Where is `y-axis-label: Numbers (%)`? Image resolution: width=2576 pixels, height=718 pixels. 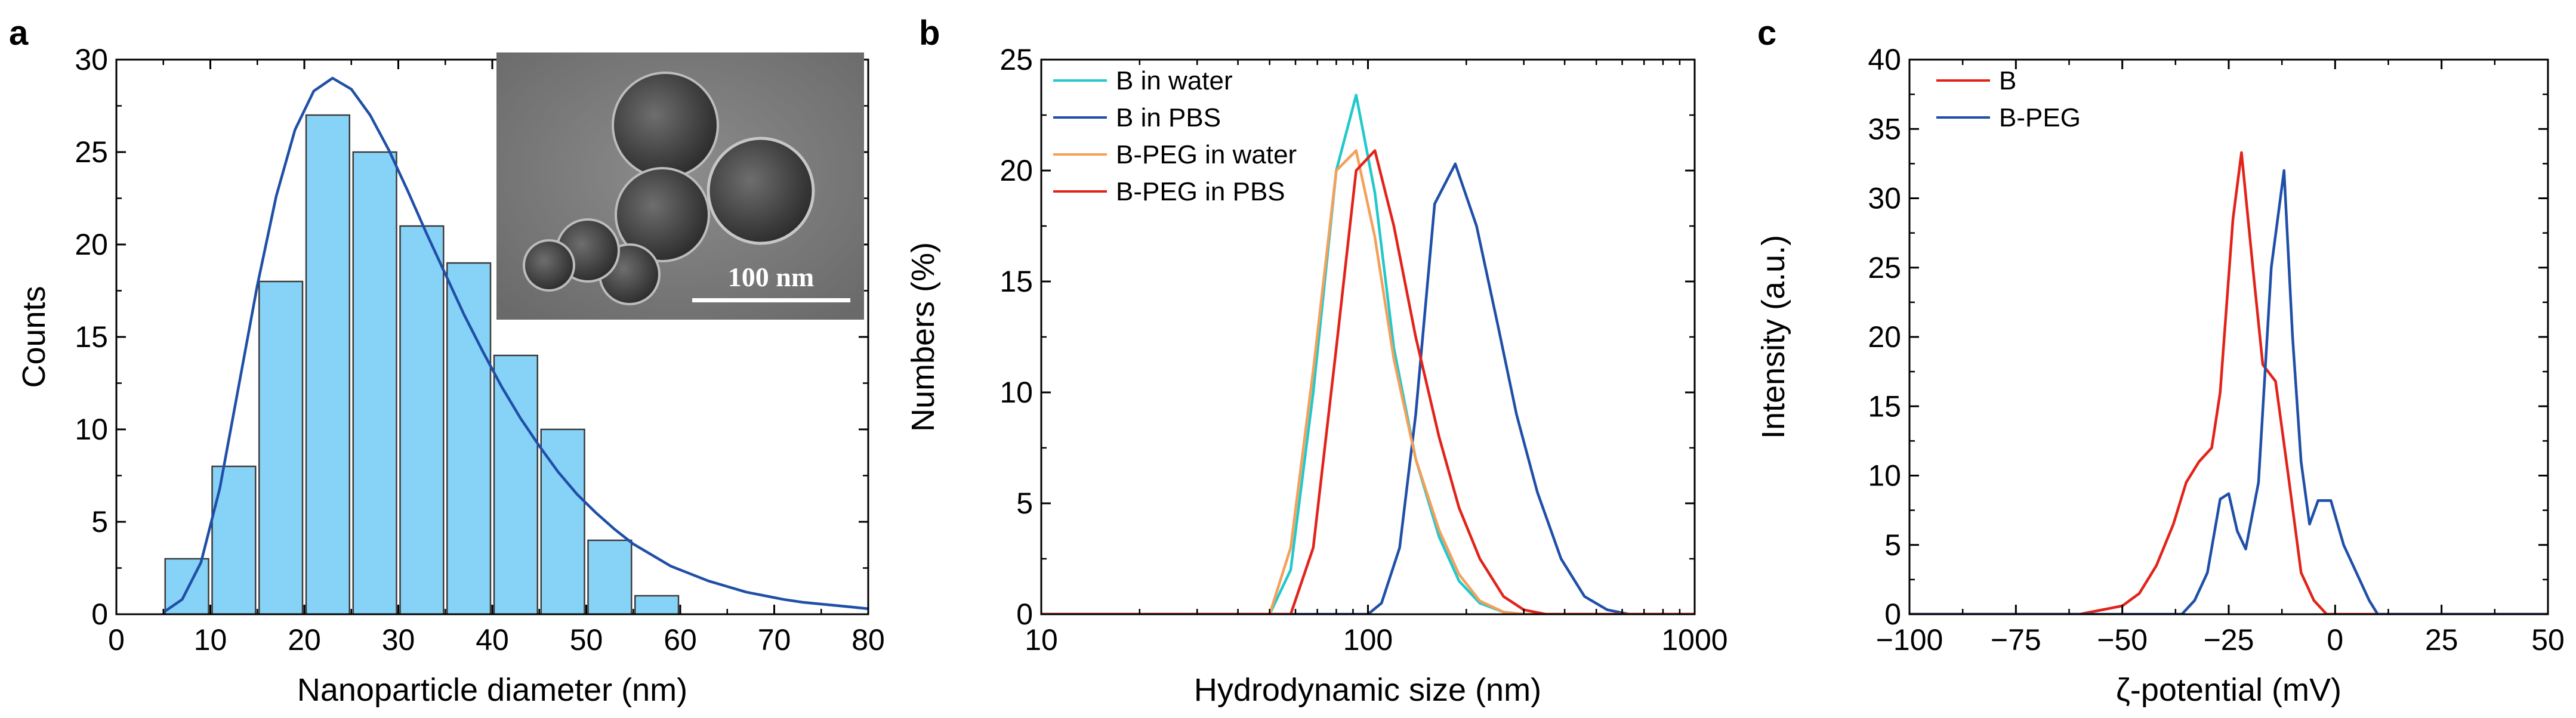
y-axis-label: Numbers (%) is located at coordinates (923, 337).